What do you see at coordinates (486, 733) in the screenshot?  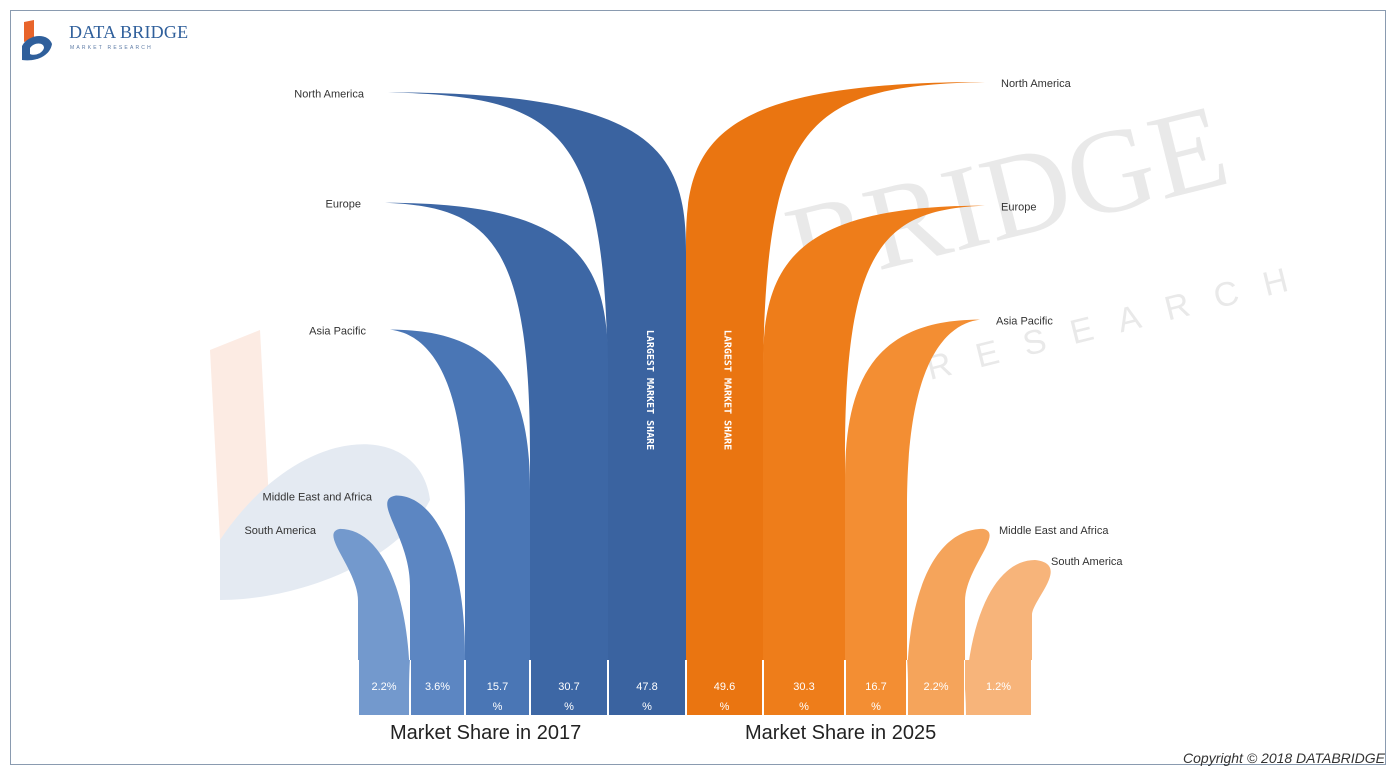 I see `caption-2017: Market Share in 2017` at bounding box center [486, 733].